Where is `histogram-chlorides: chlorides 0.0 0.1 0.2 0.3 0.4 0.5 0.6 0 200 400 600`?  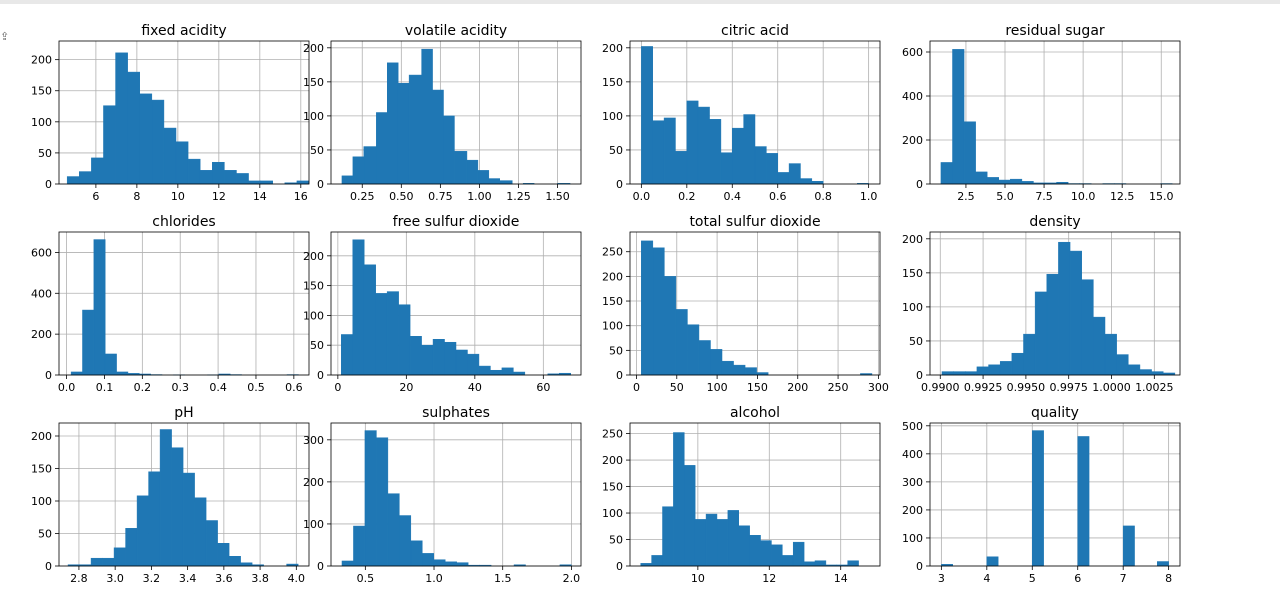
histogram-chlorides: chlorides 0.0 0.1 0.2 0.3 0.4 0.5 0.6 0 200 400 600 is located at coordinates (170, 304).